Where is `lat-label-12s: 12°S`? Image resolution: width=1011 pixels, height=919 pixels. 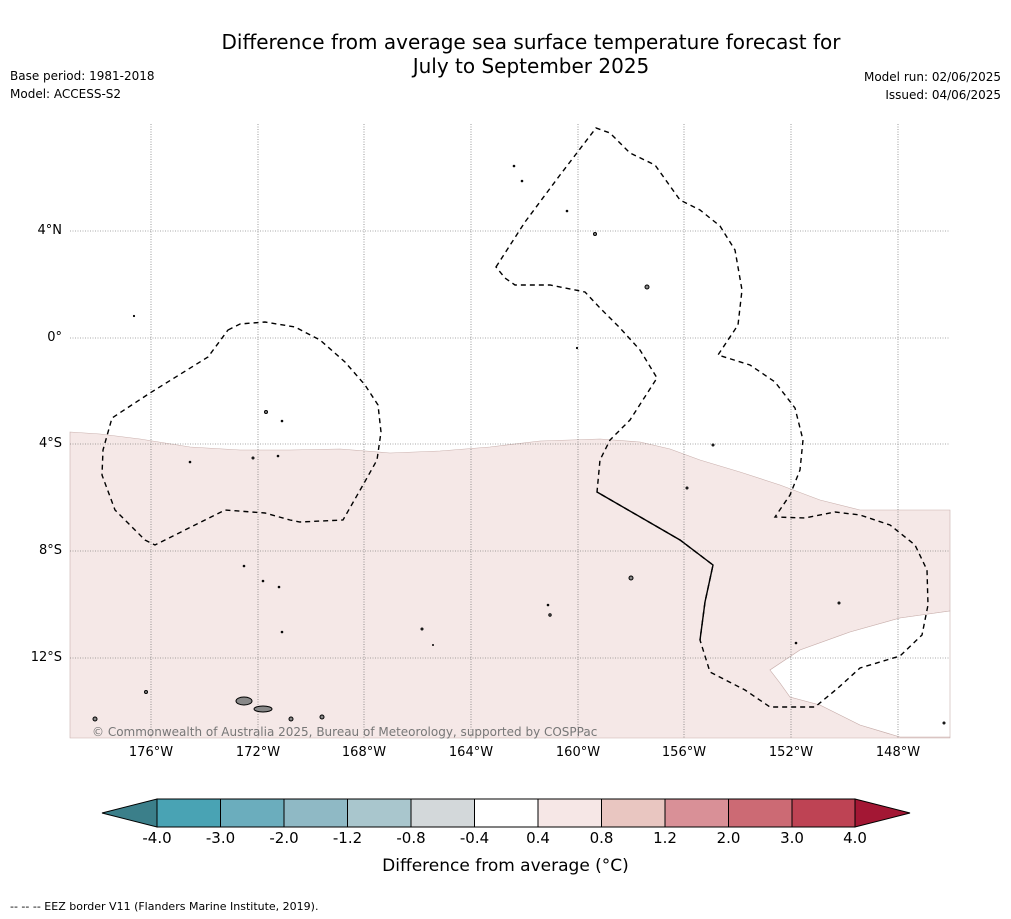
lat-label-12s: 12°S is located at coordinates (46, 657).